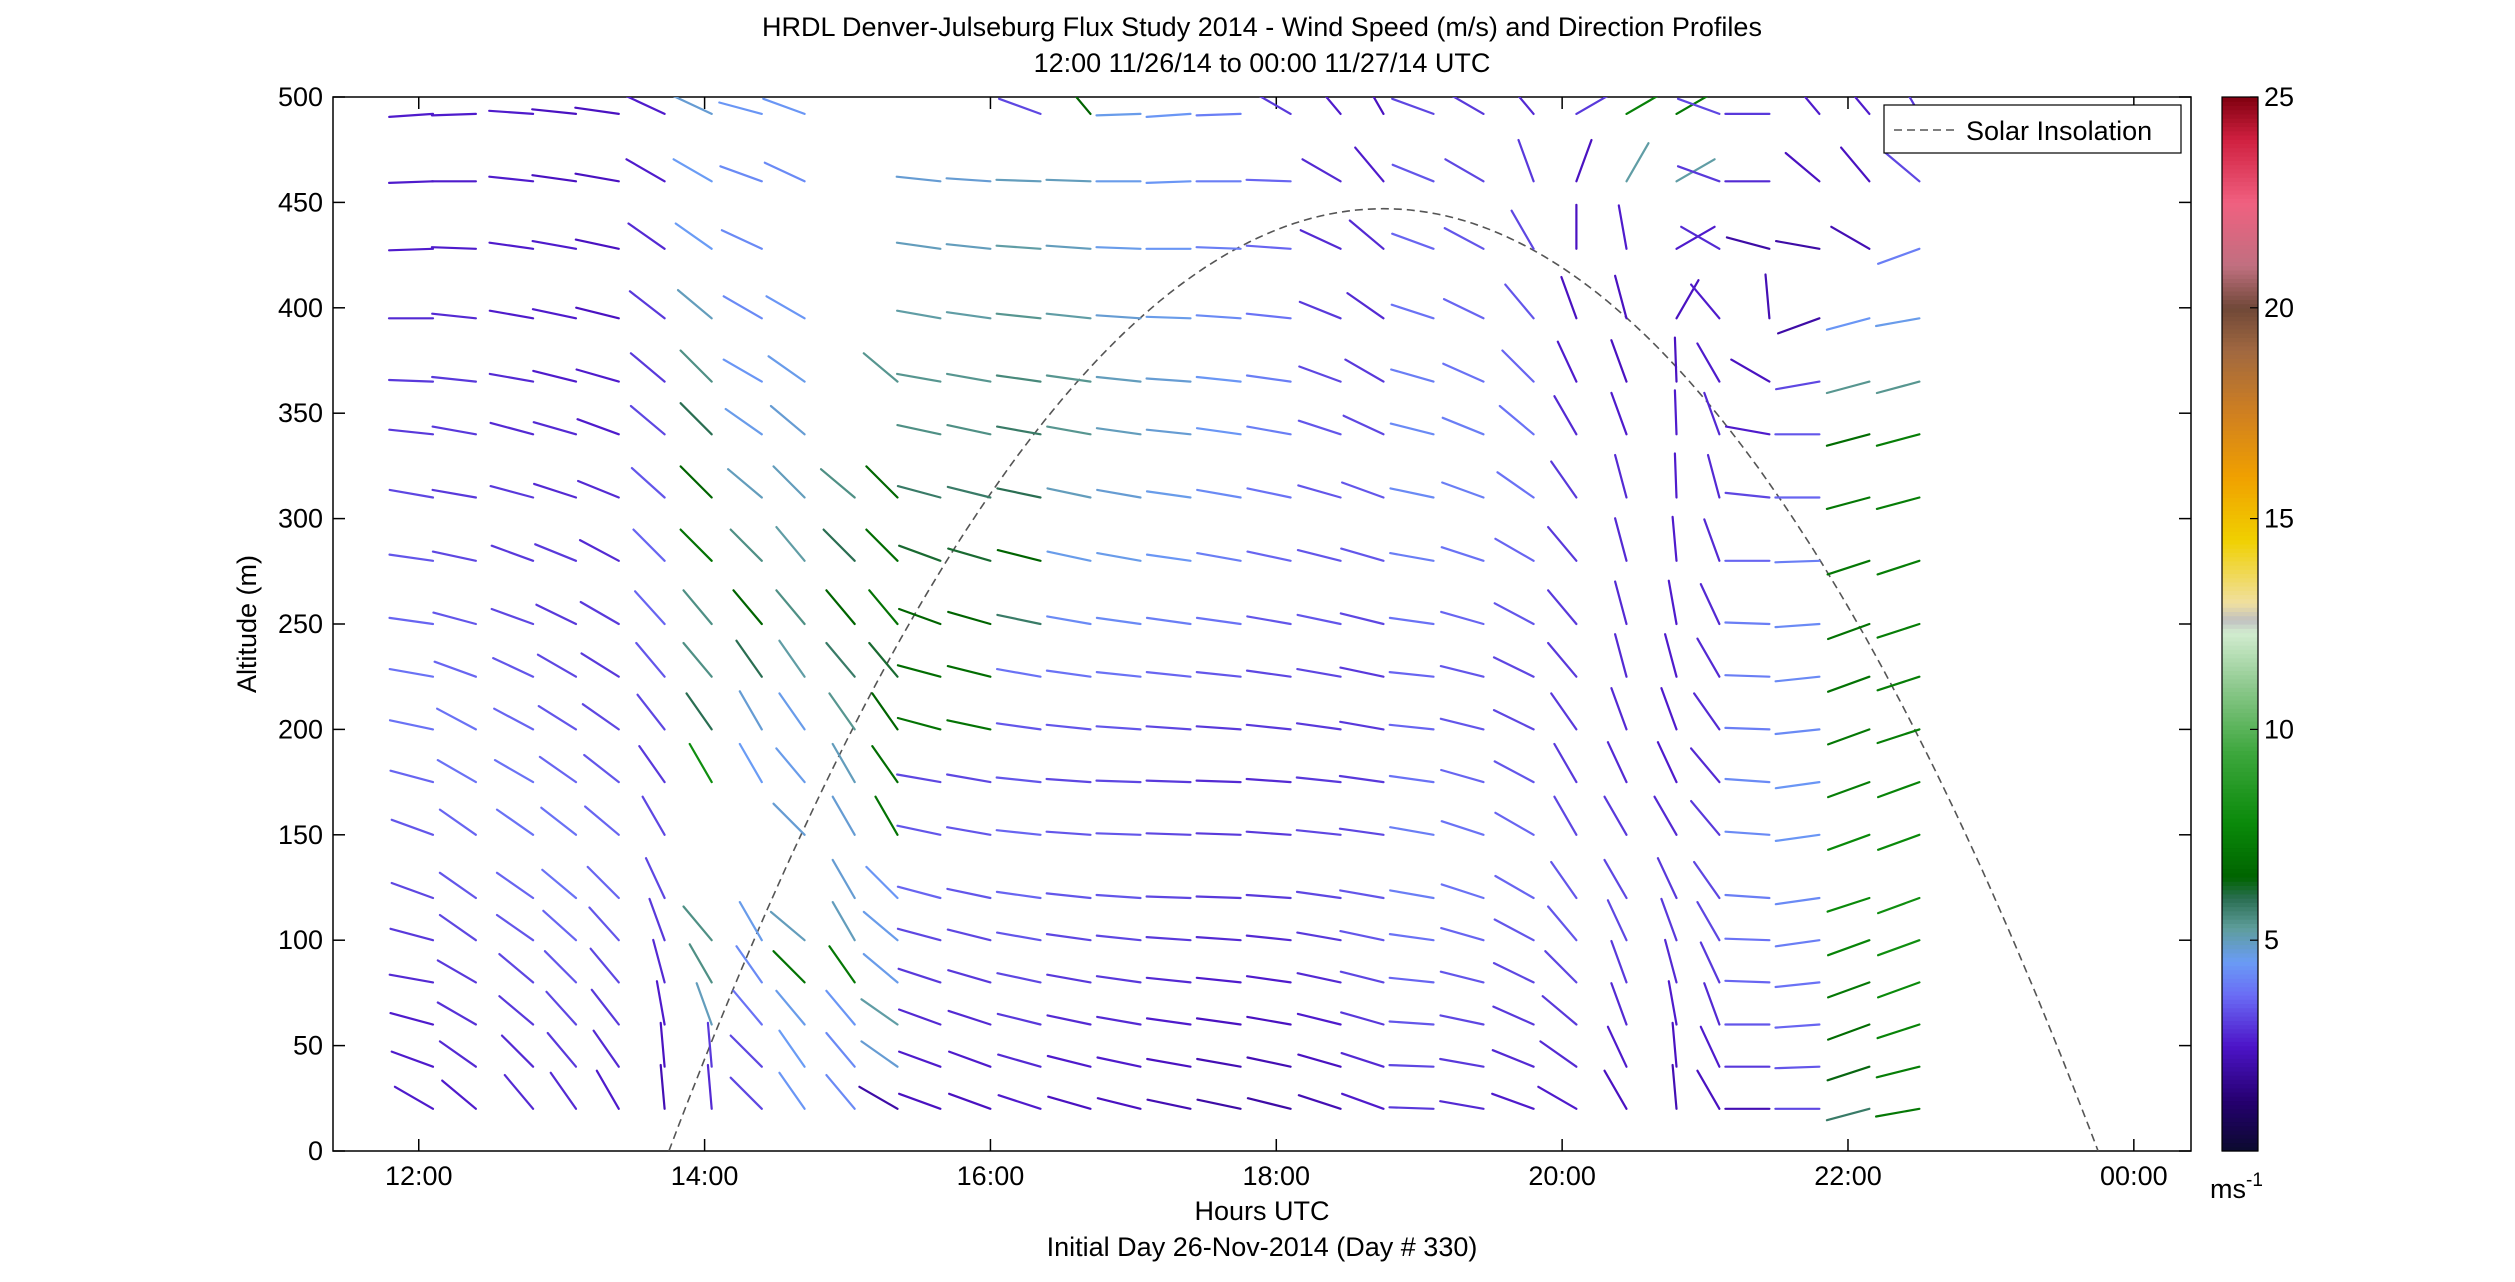 The image size is (2515, 1282). What do you see at coordinates (315, 1151) in the screenshot?
I see `y-tick-label: 0` at bounding box center [315, 1151].